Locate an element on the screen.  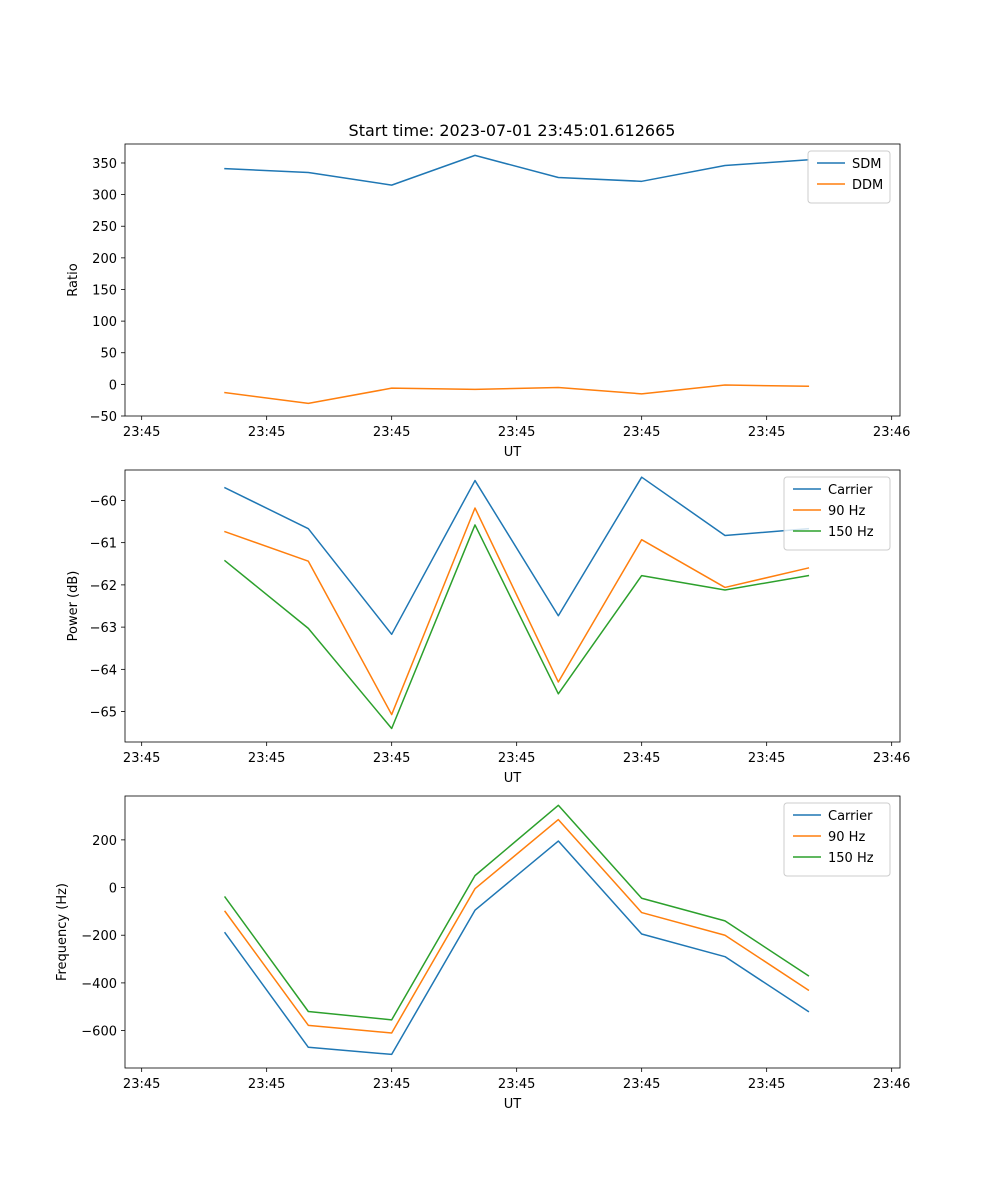
power-legend-label-150-hz: 150 Hz is located at coordinates (851, 532).